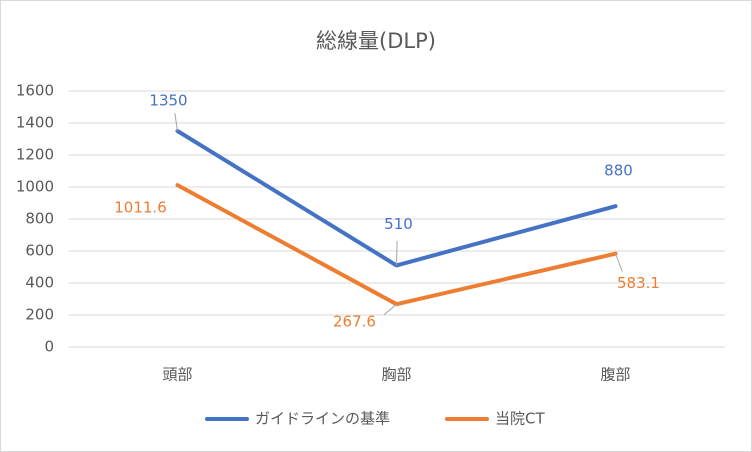  What do you see at coordinates (177, 375) in the screenshot?
I see `x-tick-label: 頭部` at bounding box center [177, 375].